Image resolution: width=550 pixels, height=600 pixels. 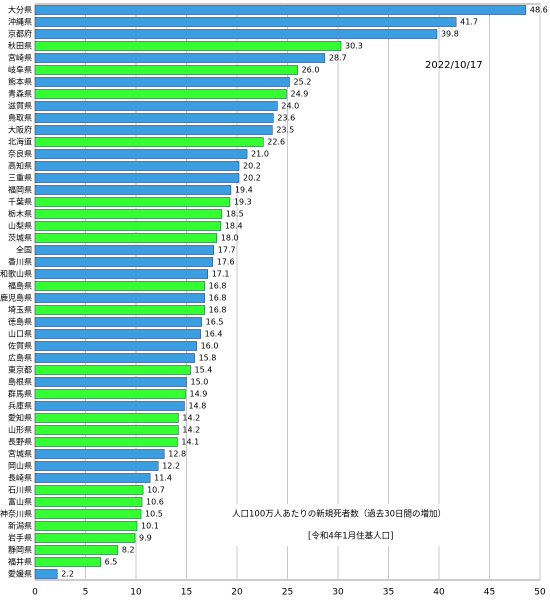 I want to click on y-tick-label: 山口県, so click(x=20, y=334).